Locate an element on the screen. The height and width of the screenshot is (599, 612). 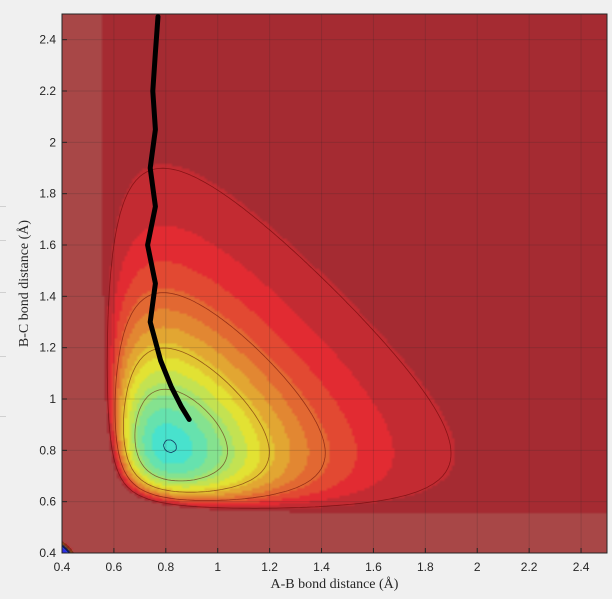
y-tick-label: 0.8 is located at coordinates (47, 450).